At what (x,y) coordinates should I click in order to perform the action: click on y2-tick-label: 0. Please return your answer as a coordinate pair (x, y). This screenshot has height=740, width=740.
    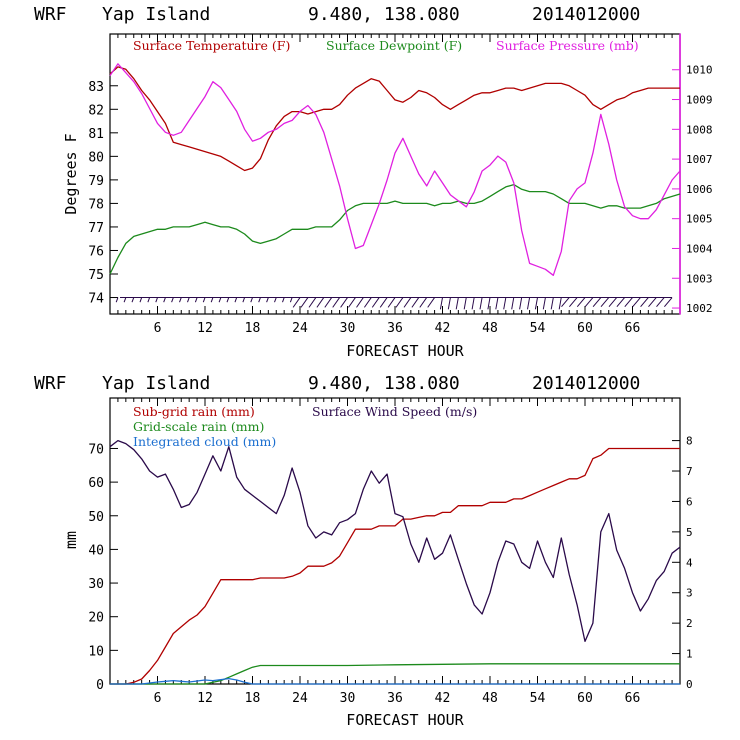
    Looking at the image, I should click on (689, 684).